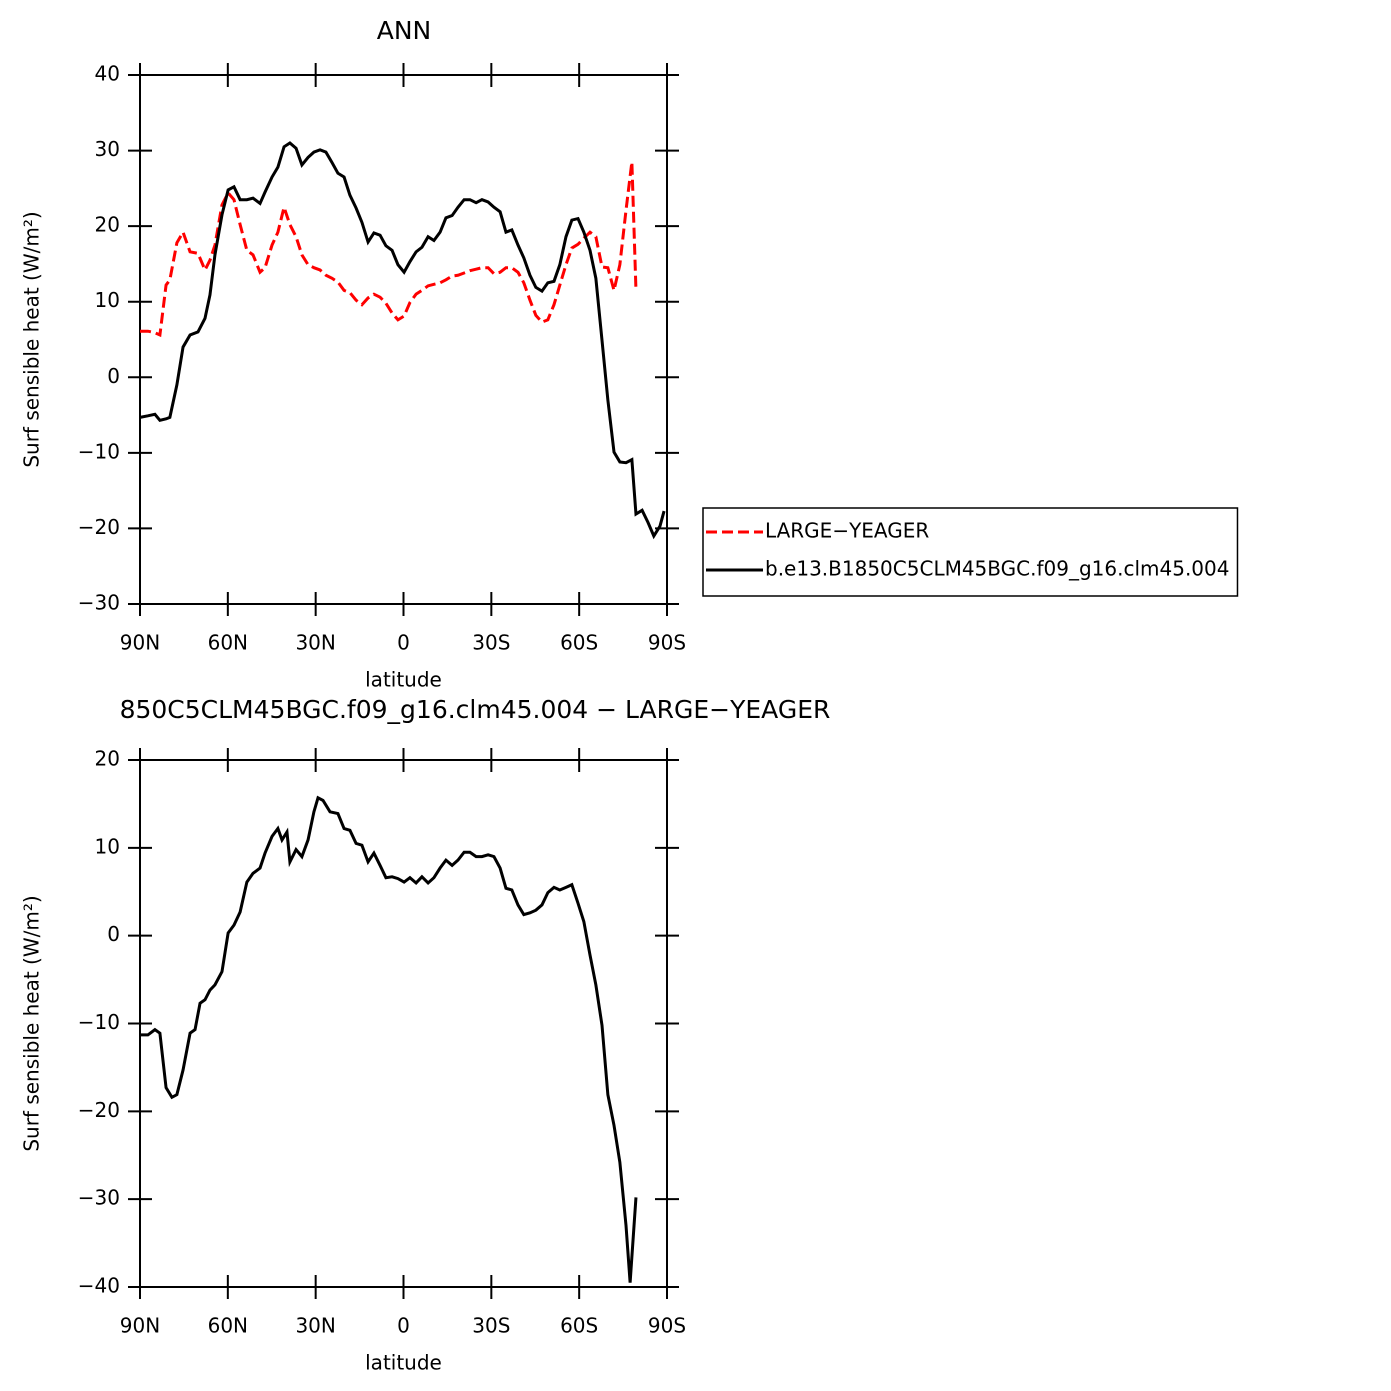 Image resolution: width=1391 pixels, height=1391 pixels. What do you see at coordinates (404, 30) in the screenshot?
I see `chart-title: ANN` at bounding box center [404, 30].